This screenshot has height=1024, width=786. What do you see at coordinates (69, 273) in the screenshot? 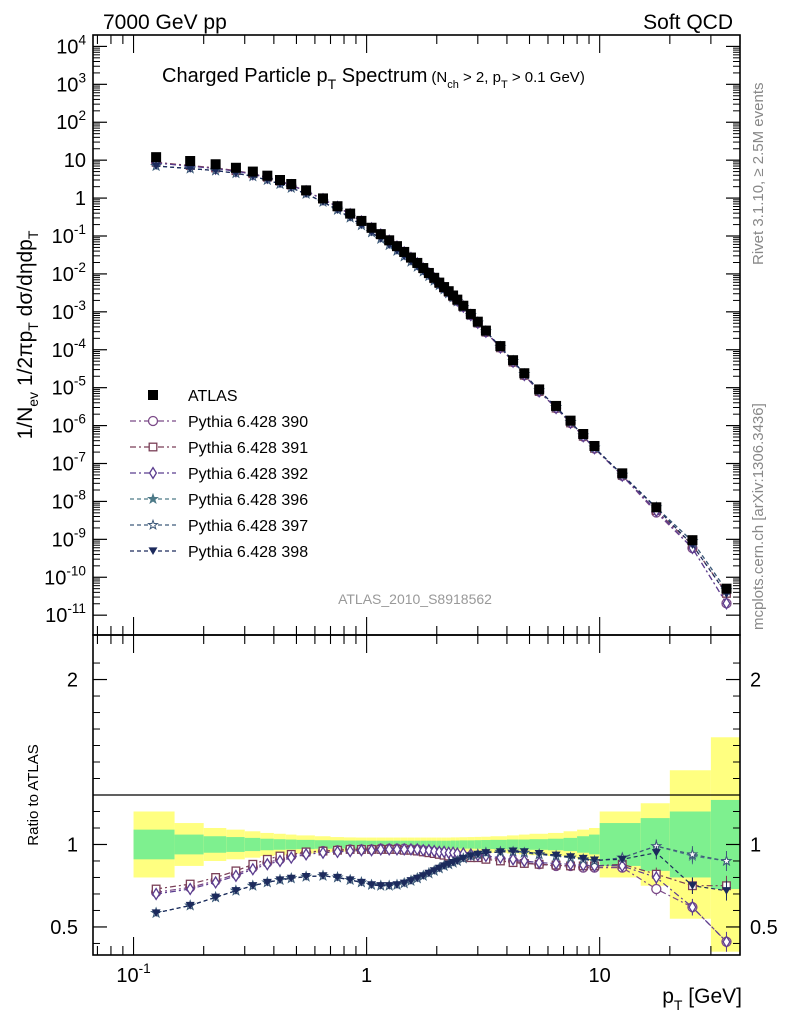
I see `y-tick-label: 10⁻²` at bounding box center [69, 273].